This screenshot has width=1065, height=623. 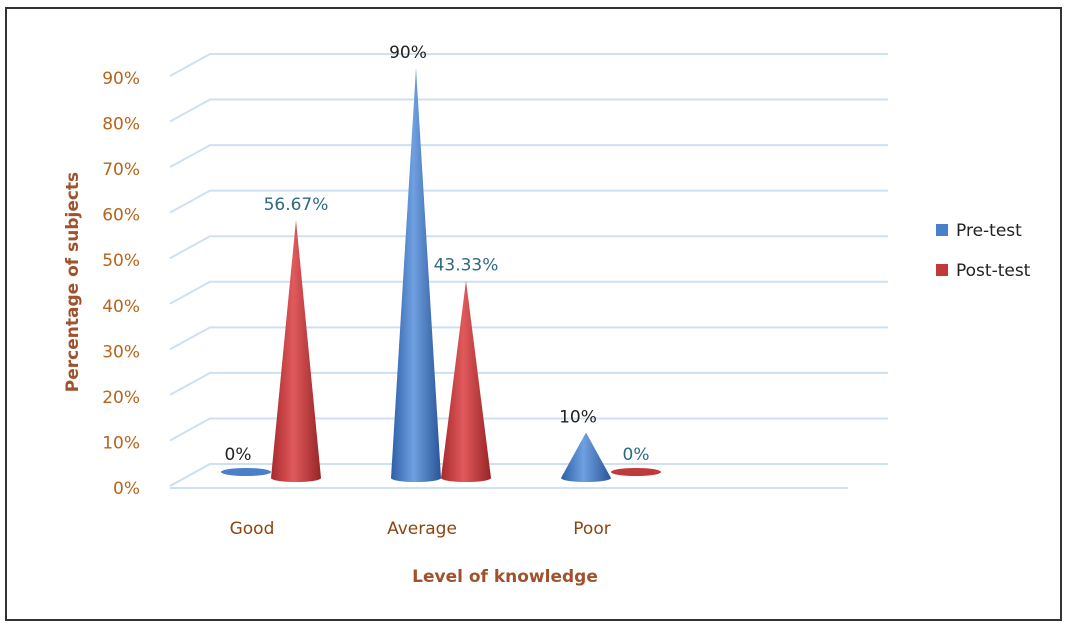 I want to click on data-label: 10%, so click(x=578, y=417).